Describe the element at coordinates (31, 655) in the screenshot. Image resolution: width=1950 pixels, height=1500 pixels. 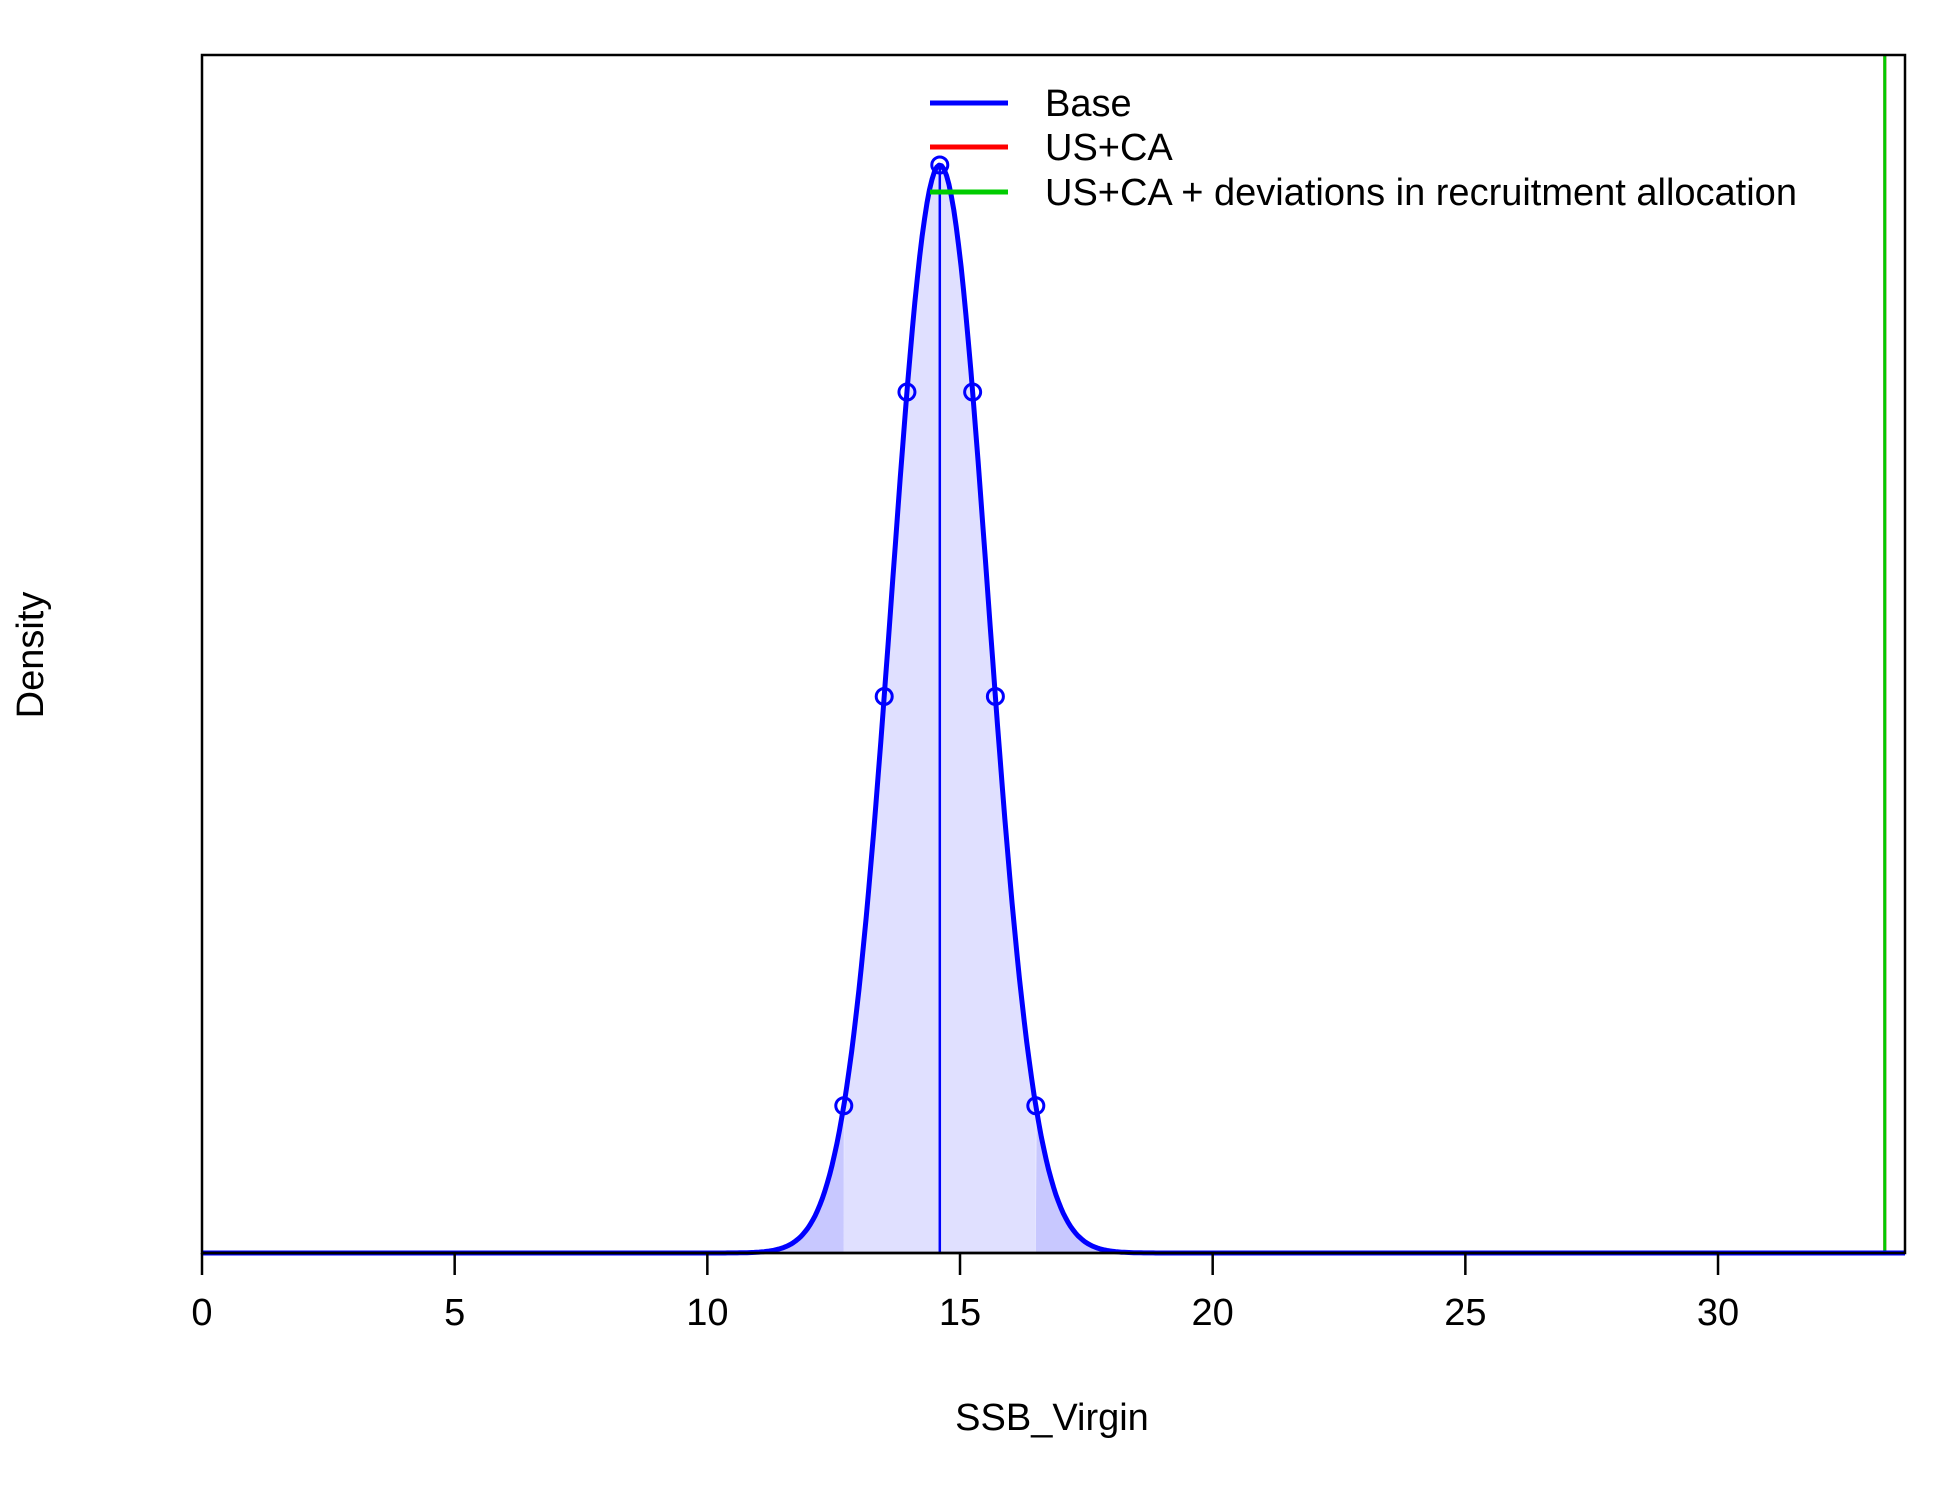
I see `y-axis-title: Density` at that location.